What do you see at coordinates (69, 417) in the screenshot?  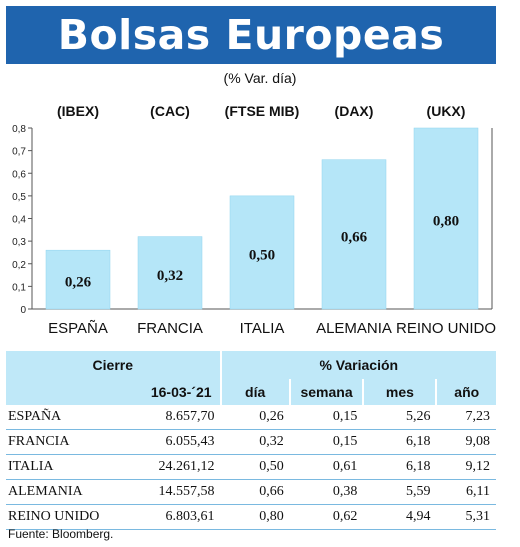 I see `row-country: ESPAÑA` at bounding box center [69, 417].